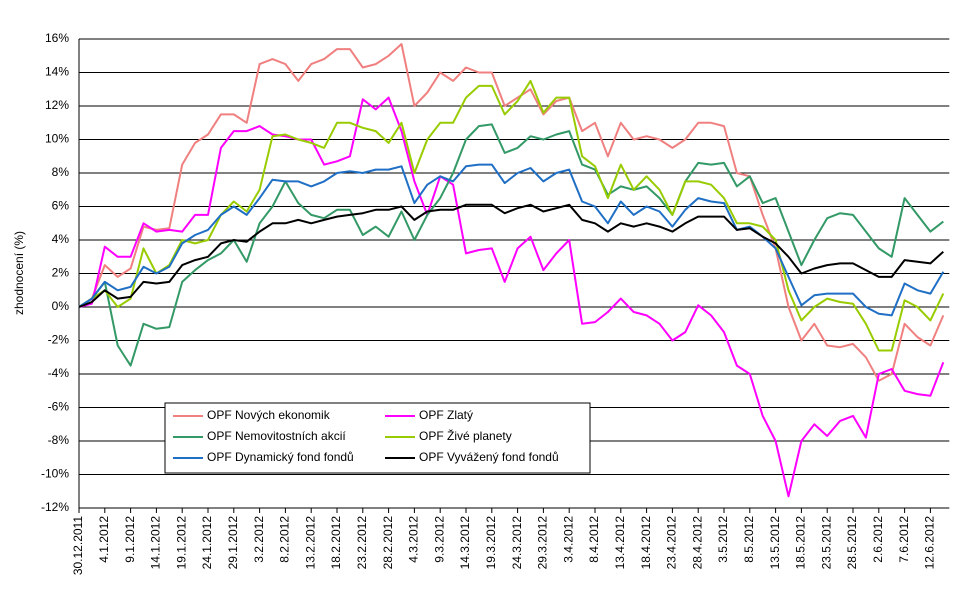 This screenshot has width=966, height=602. Describe the element at coordinates (646, 543) in the screenshot. I see `x-tick-label: 18.4.2012` at that location.